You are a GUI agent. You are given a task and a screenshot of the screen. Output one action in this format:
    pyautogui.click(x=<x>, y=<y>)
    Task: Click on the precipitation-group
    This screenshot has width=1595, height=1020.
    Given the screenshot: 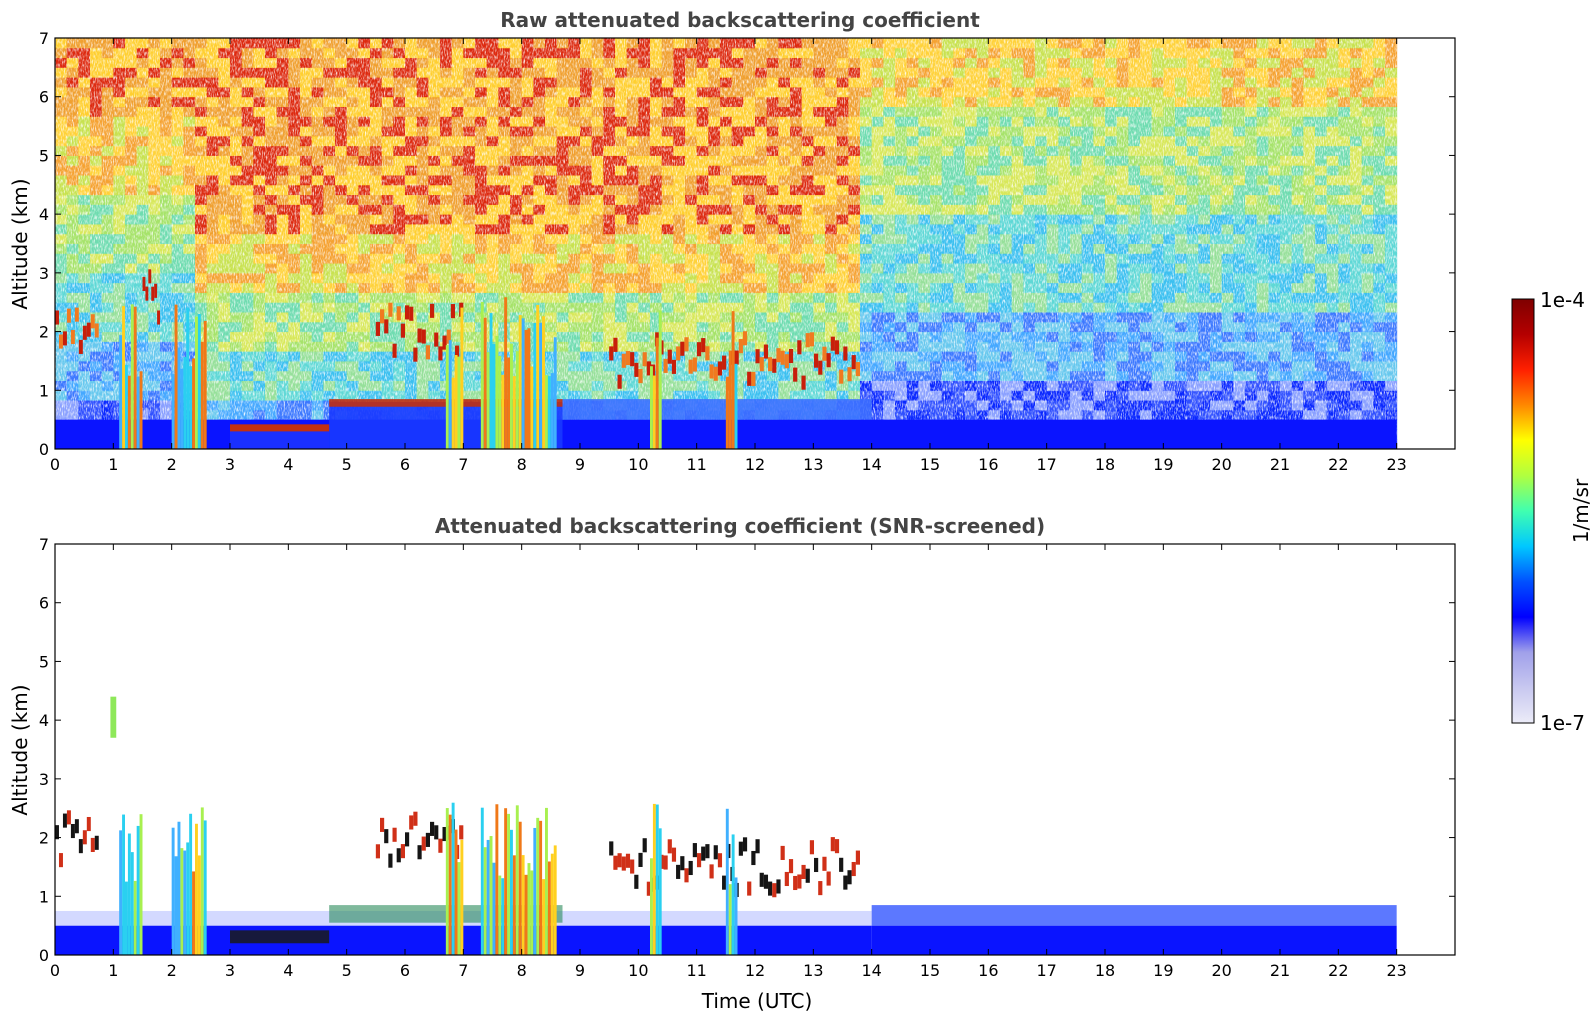 What is the action you would take?
    pyautogui.click(x=428, y=373)
    